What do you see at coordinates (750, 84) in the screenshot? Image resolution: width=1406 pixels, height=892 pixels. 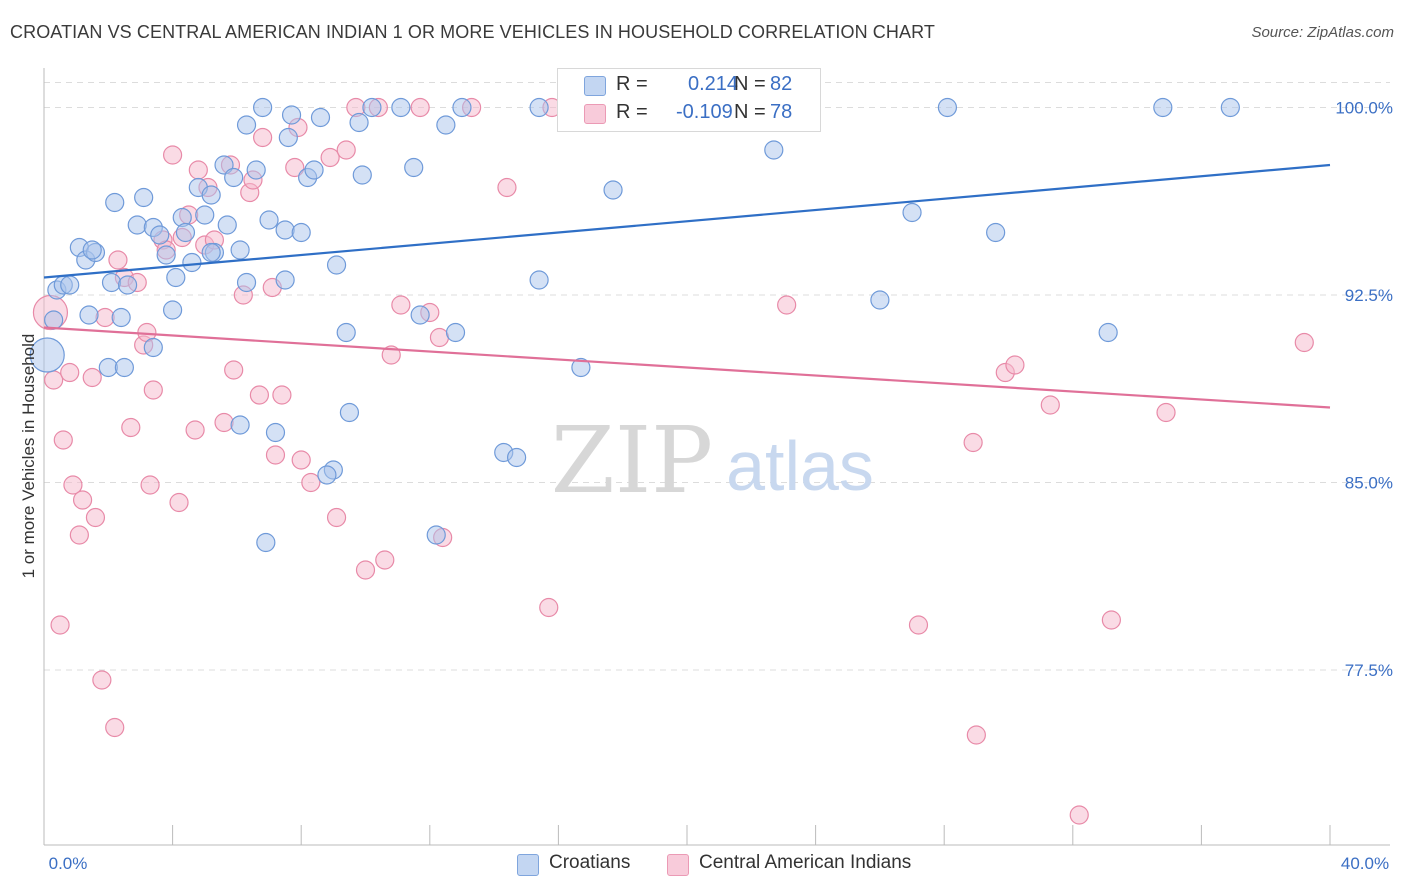 I see `legend-n-label: N =` at bounding box center [750, 84].